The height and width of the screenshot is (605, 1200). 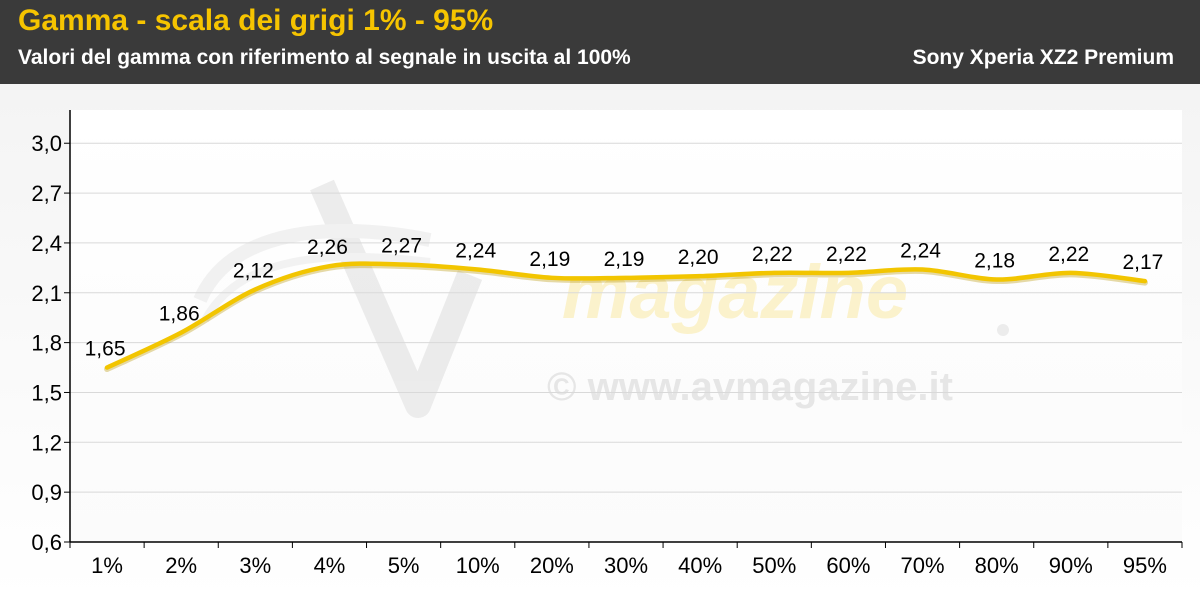 I want to click on device-name: Sony Xperia XZ2 Premium, so click(x=1043, y=58).